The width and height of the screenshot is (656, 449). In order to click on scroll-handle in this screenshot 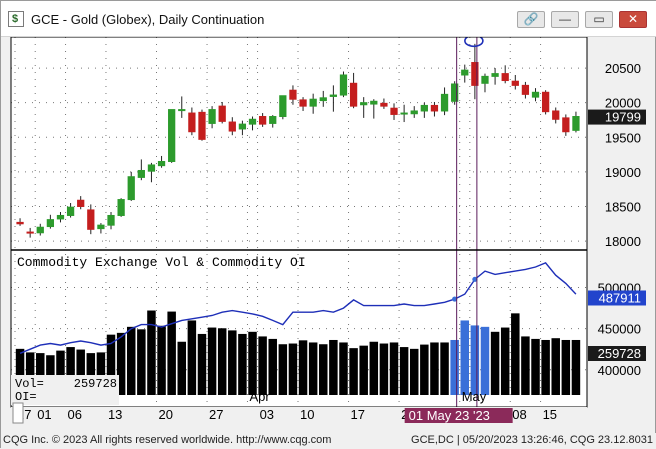, I will do `click(18, 413)`.